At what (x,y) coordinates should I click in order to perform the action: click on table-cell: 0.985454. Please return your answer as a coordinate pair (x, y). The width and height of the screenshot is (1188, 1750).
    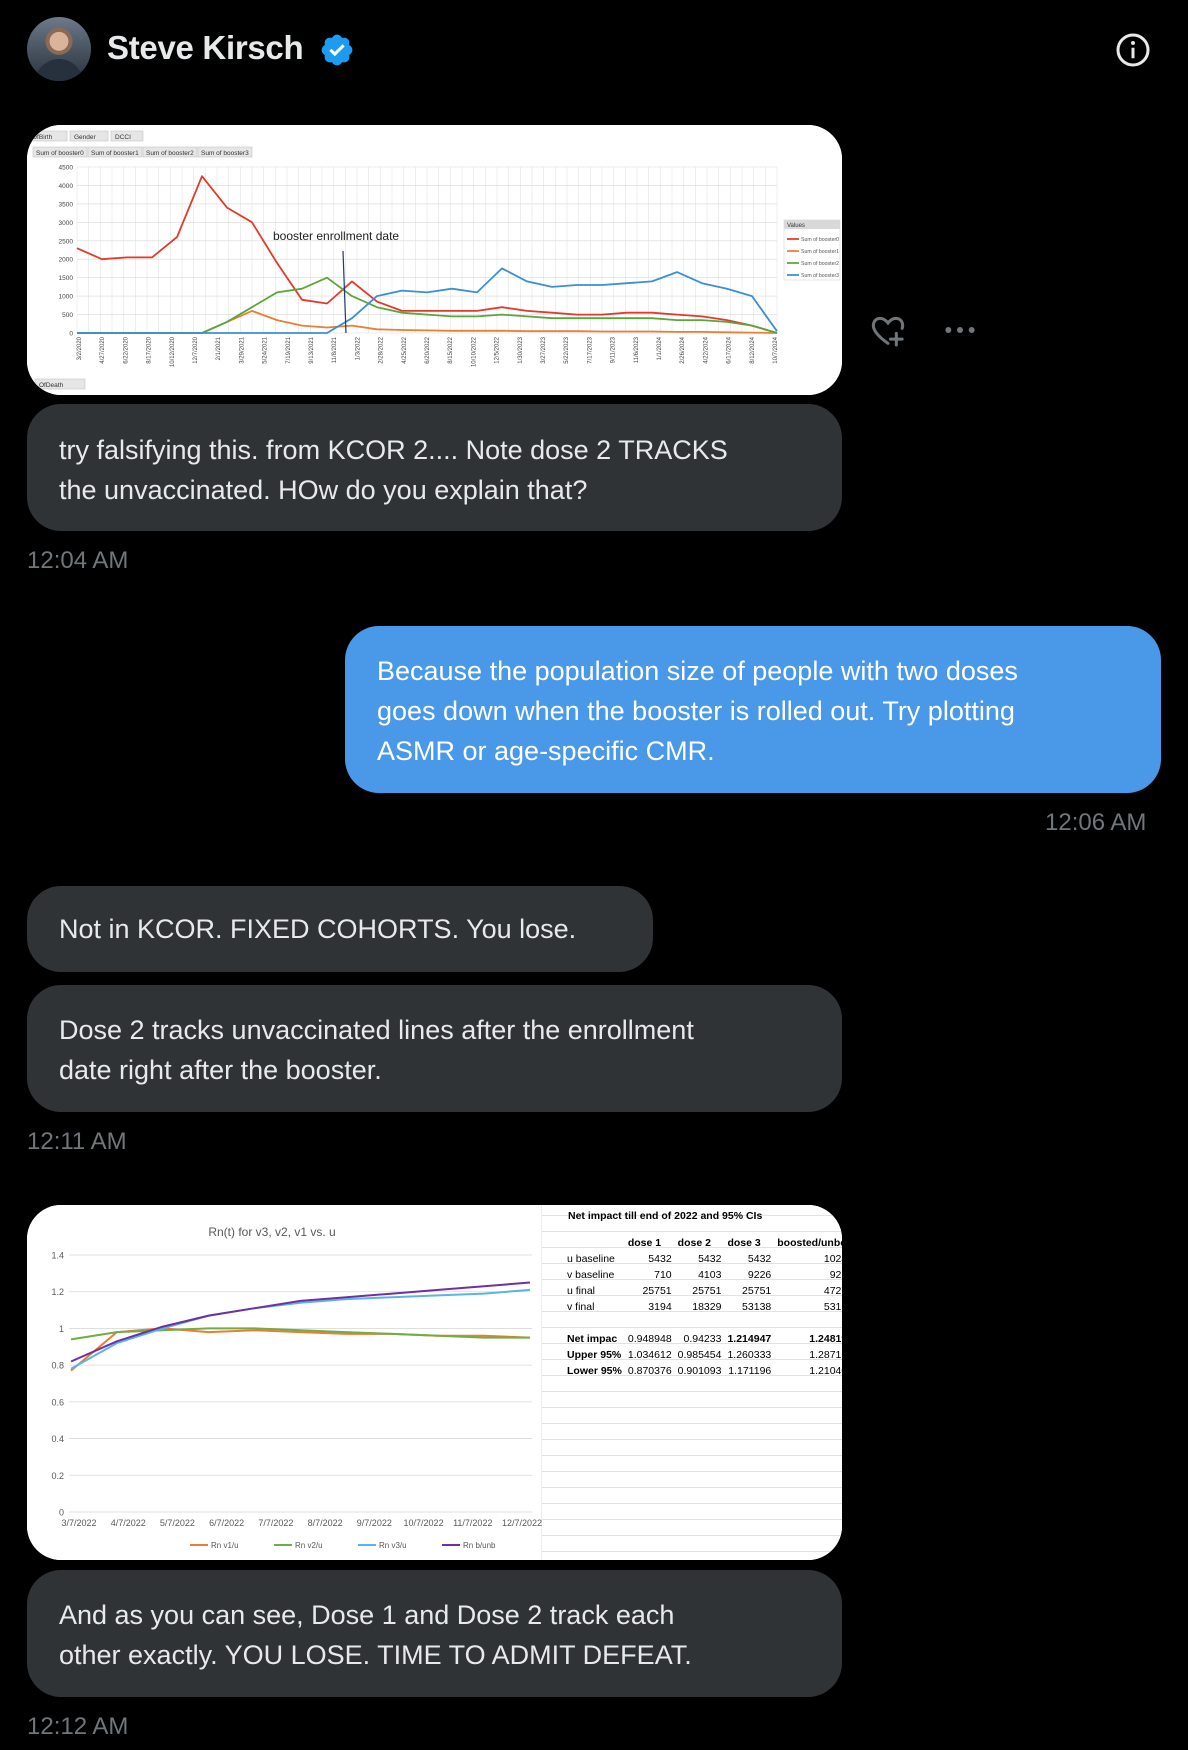
    Looking at the image, I should click on (699, 1355).